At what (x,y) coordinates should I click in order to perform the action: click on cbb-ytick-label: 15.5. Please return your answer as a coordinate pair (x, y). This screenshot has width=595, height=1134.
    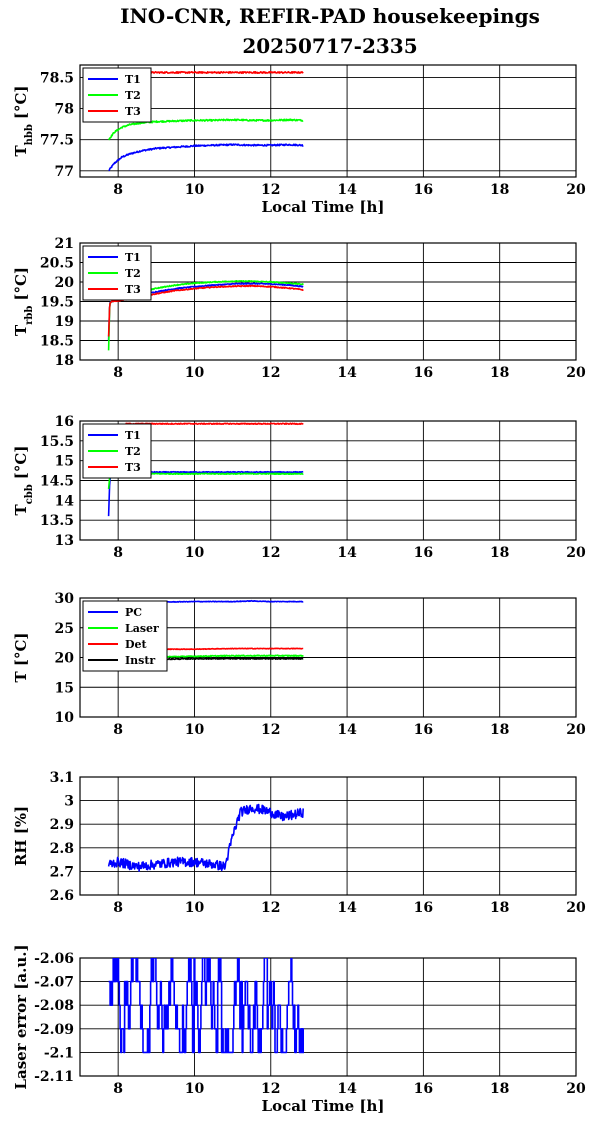
    Looking at the image, I should click on (57, 442).